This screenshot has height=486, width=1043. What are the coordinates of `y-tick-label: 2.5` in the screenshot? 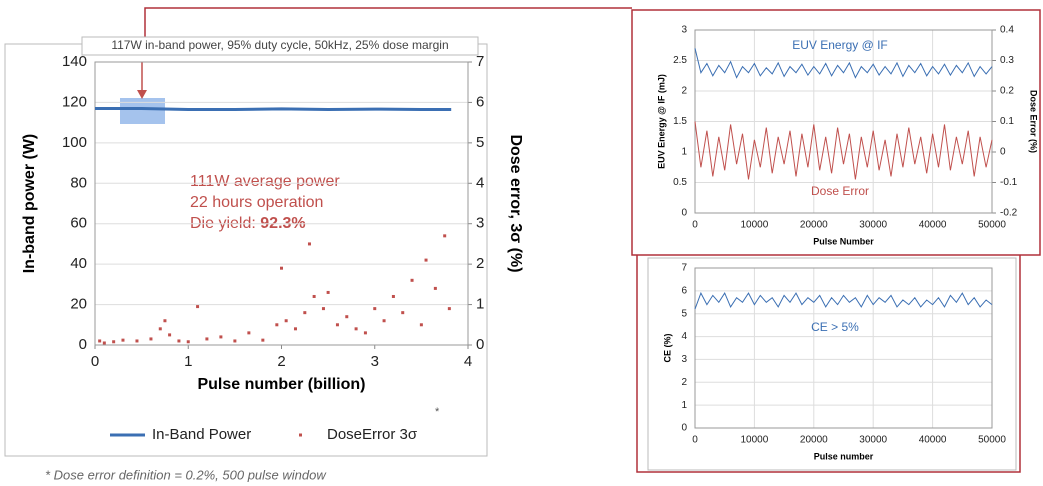 It's located at (680, 60).